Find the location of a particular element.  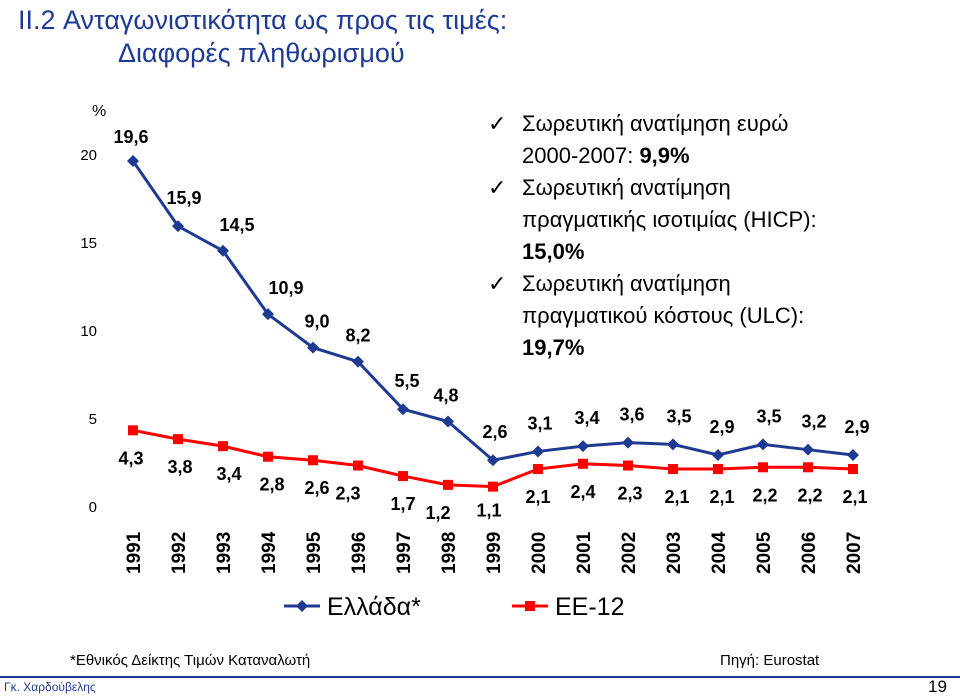

x-tick-label: 1991 is located at coordinates (134, 552).